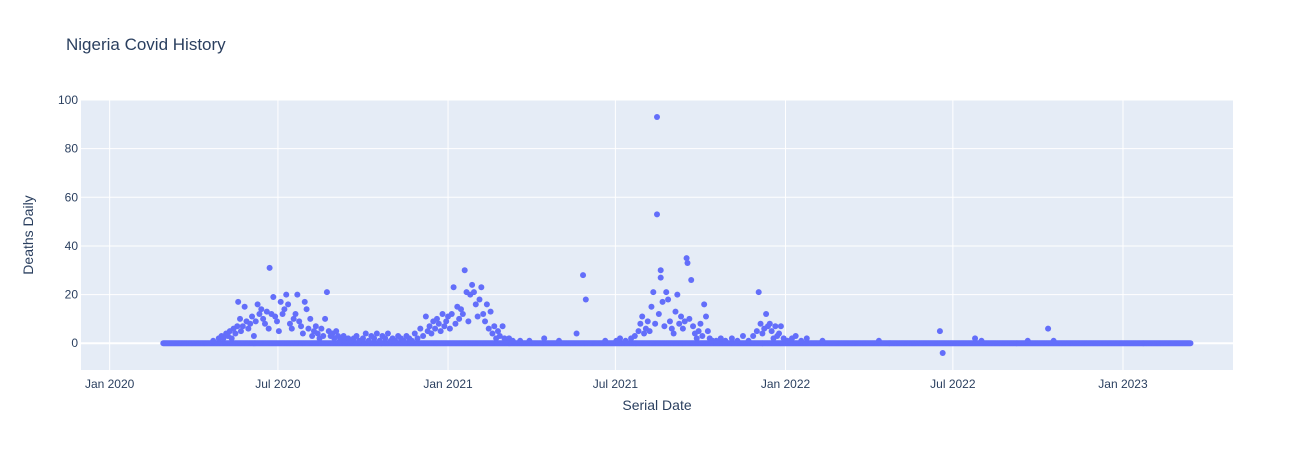 Image resolution: width=1313 pixels, height=450 pixels. What do you see at coordinates (786, 384) in the screenshot?
I see `x-tick-label: Jan 2022` at bounding box center [786, 384].